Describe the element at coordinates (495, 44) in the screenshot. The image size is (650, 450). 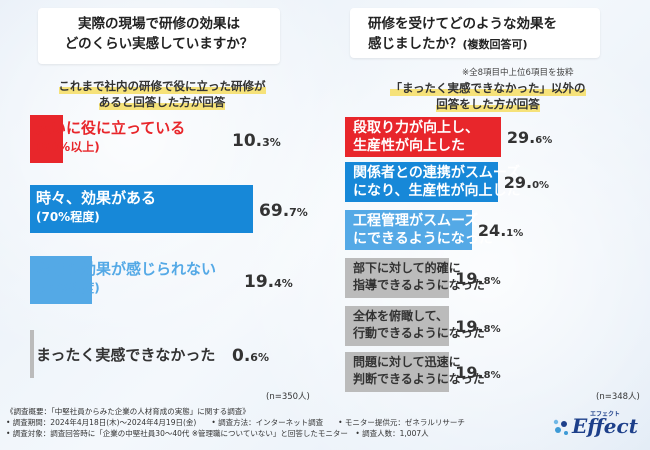
I see `right-question-small: (複数回答可)` at that location.